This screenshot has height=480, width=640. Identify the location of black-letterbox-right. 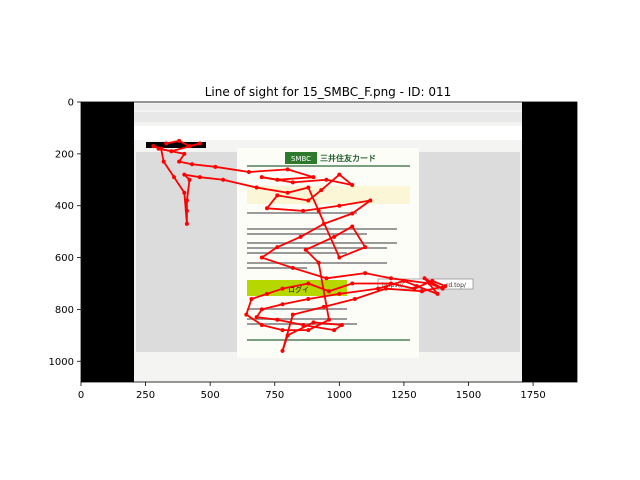
(549, 242).